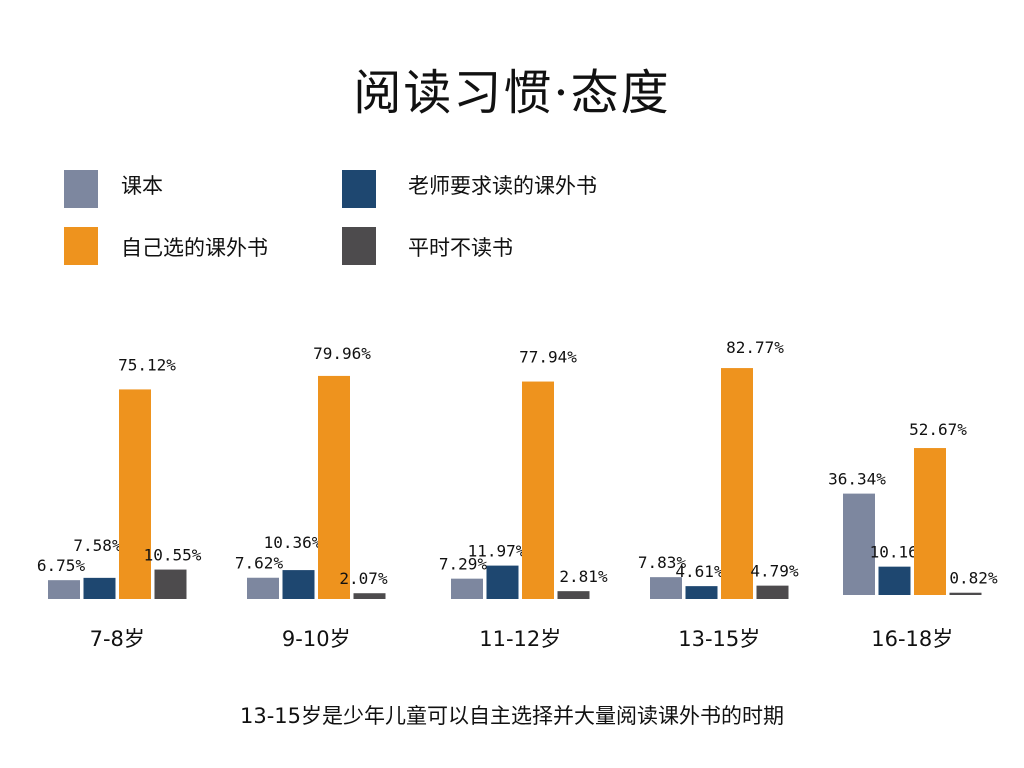 This screenshot has height=768, width=1024. I want to click on legend-label-teacher-assigned: 老师要求读的课外书, so click(502, 186).